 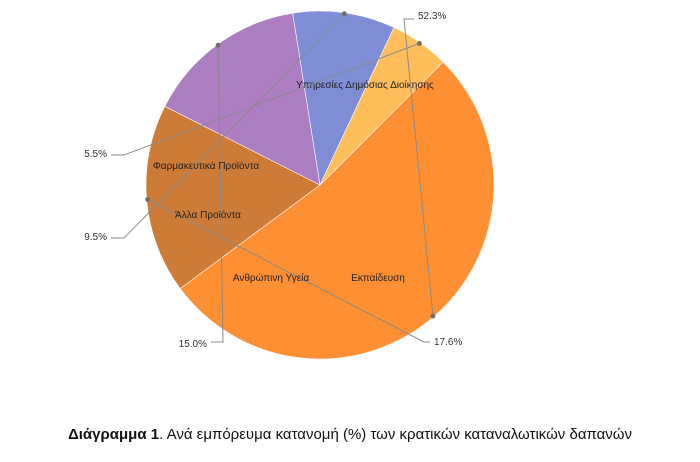 I want to click on percent-label-1: 52.3%, so click(x=432, y=16).